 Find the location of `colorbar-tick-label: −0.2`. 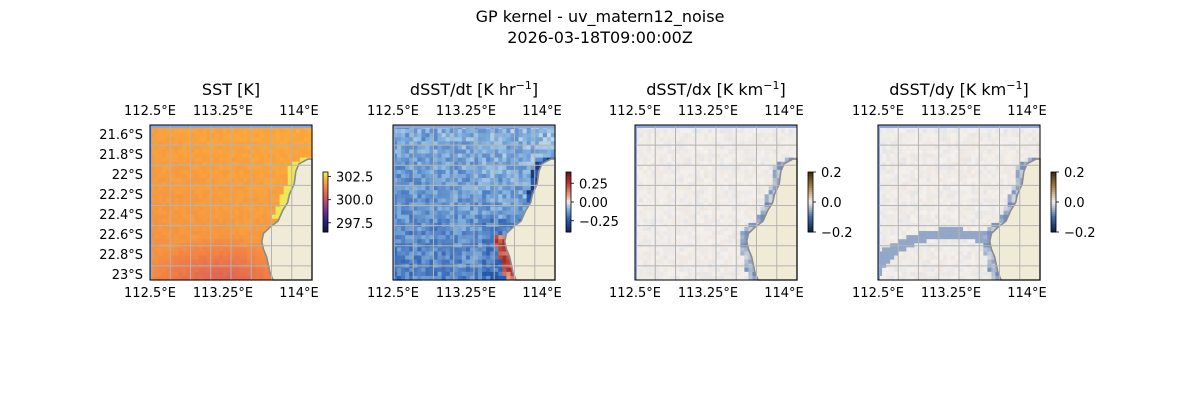

colorbar-tick-label: −0.2 is located at coordinates (837, 233).